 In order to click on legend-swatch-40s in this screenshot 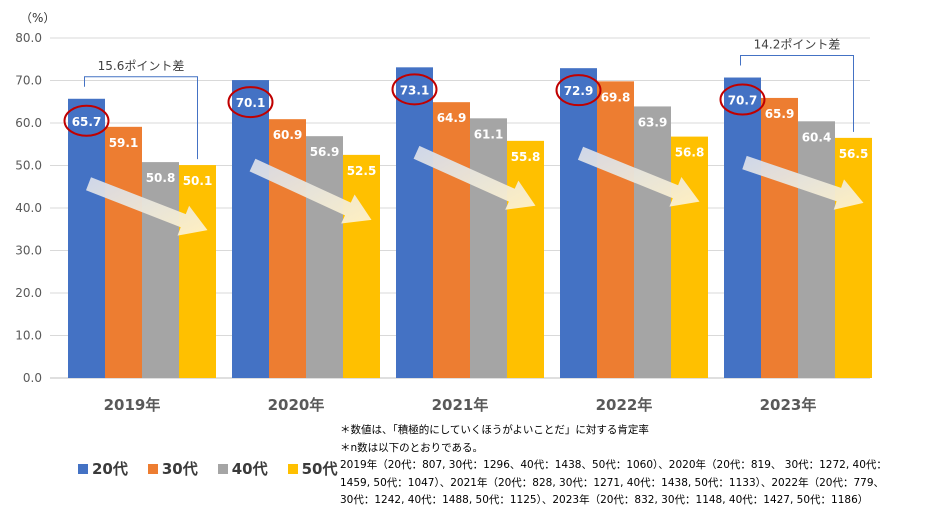, I will do `click(222, 468)`.